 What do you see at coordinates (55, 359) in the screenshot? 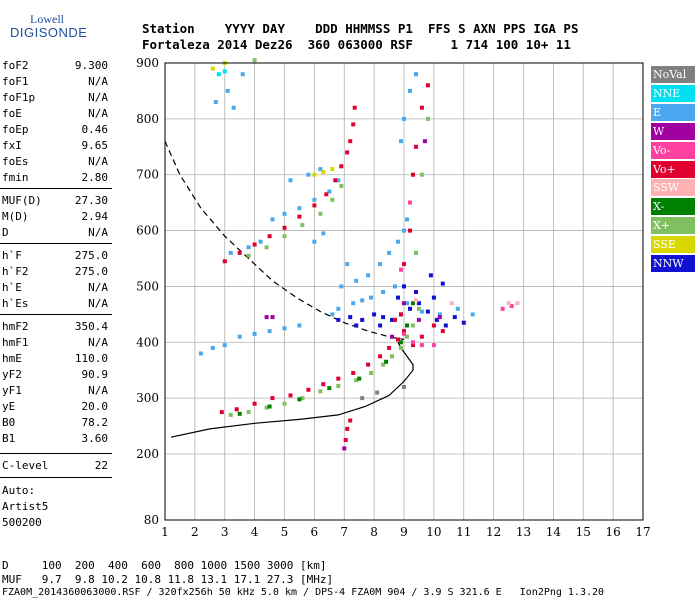
I see `param-row-hme: hmE 110.0` at bounding box center [55, 359].